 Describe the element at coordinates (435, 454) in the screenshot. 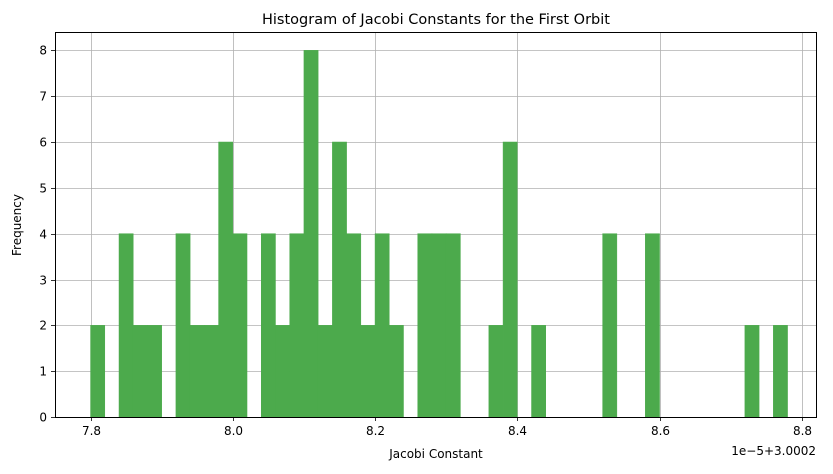

I see `x-axis-label: Jacobi Constant` at that location.